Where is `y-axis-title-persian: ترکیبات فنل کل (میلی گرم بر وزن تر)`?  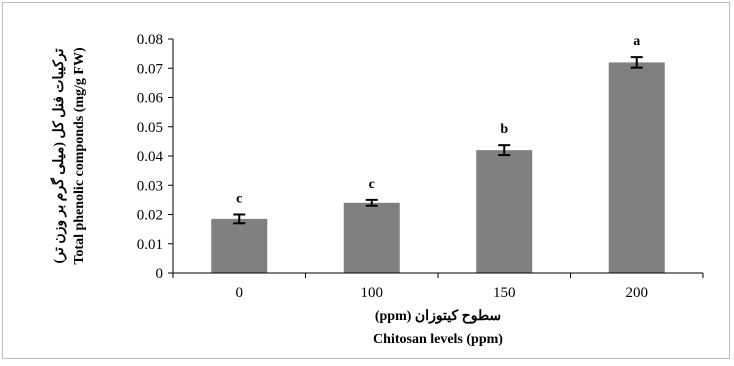 y-axis-title-persian: ترکیبات فنل کل (میلی گرم بر وزن تر) is located at coordinates (58, 155).